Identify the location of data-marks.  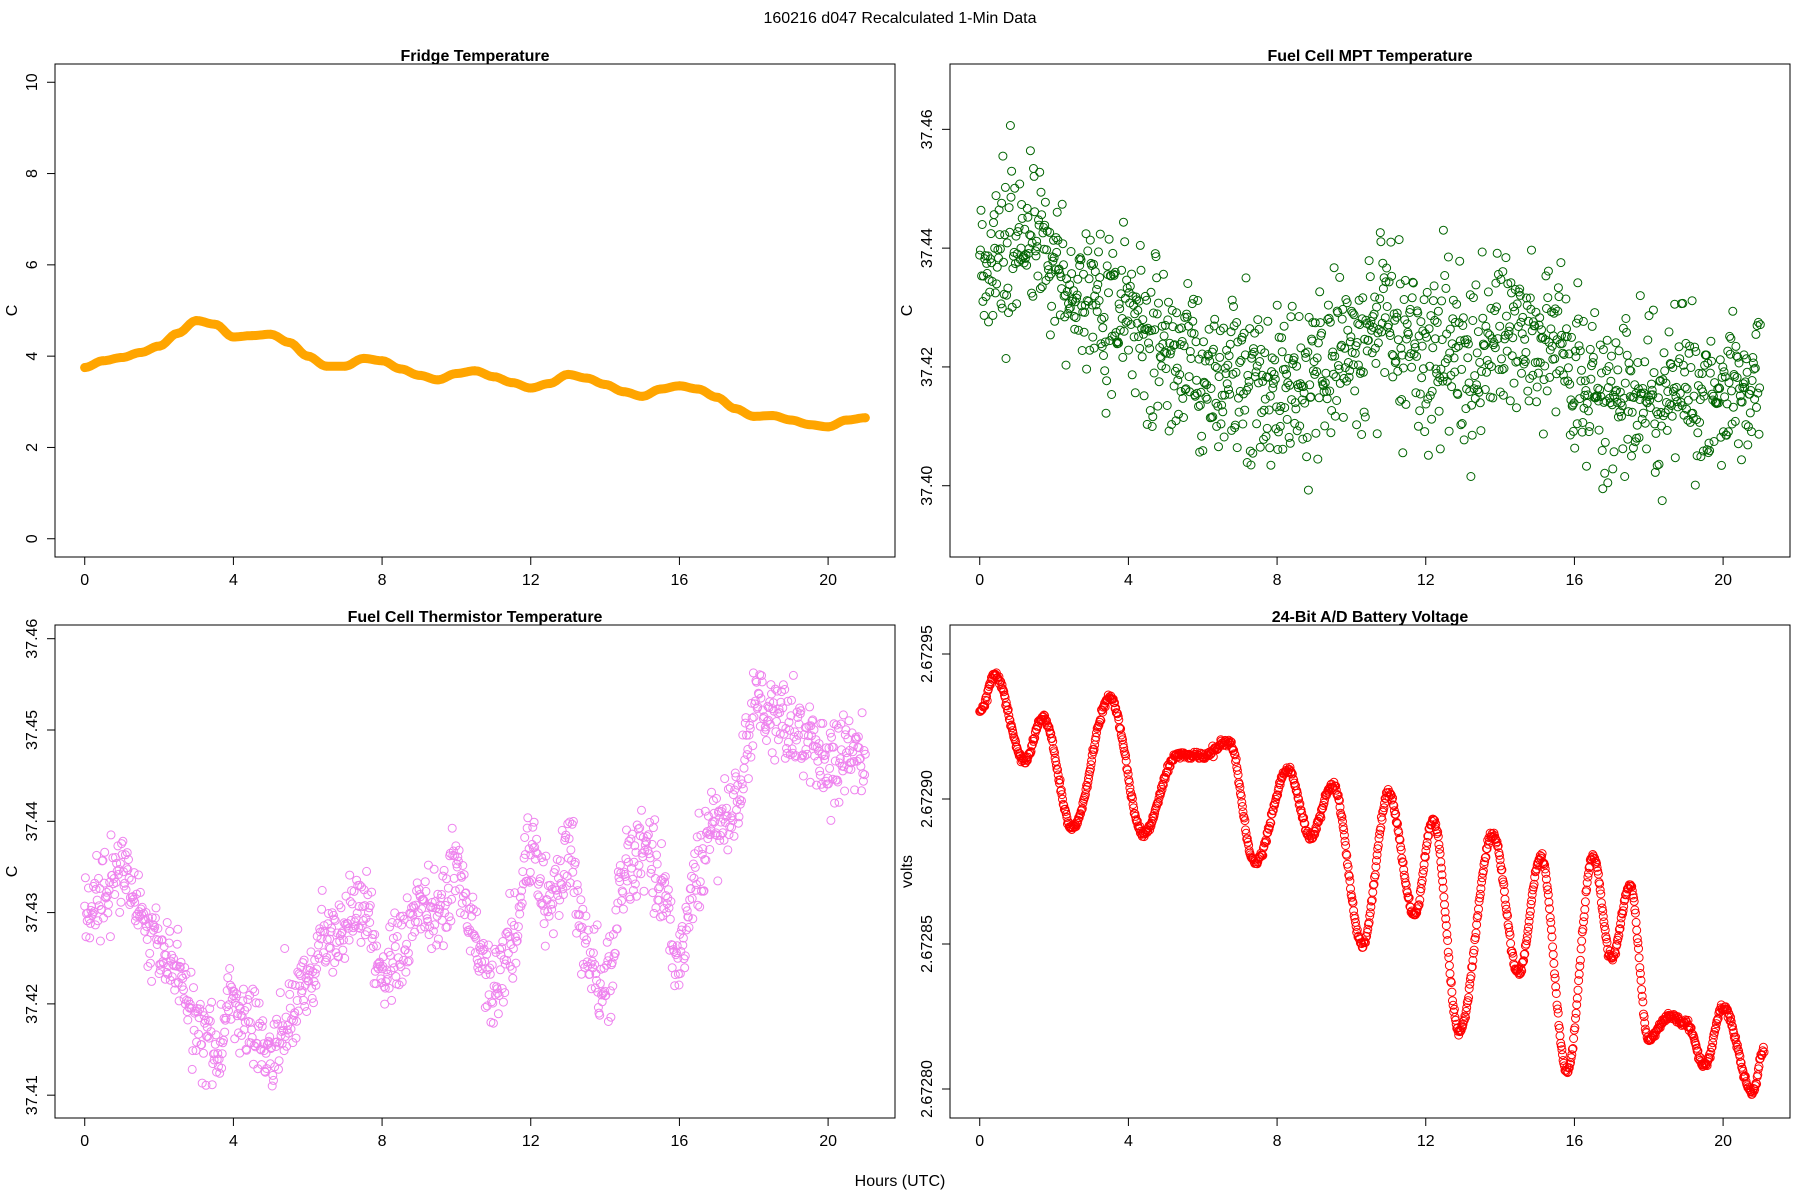
(1370, 313).